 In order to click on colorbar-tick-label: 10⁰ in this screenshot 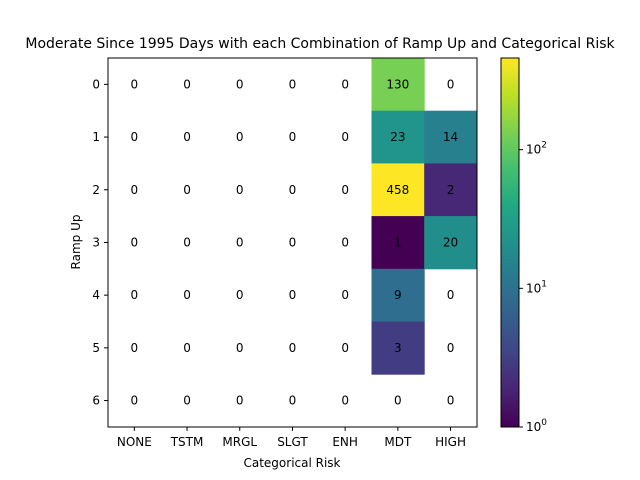, I will do `click(536, 426)`.